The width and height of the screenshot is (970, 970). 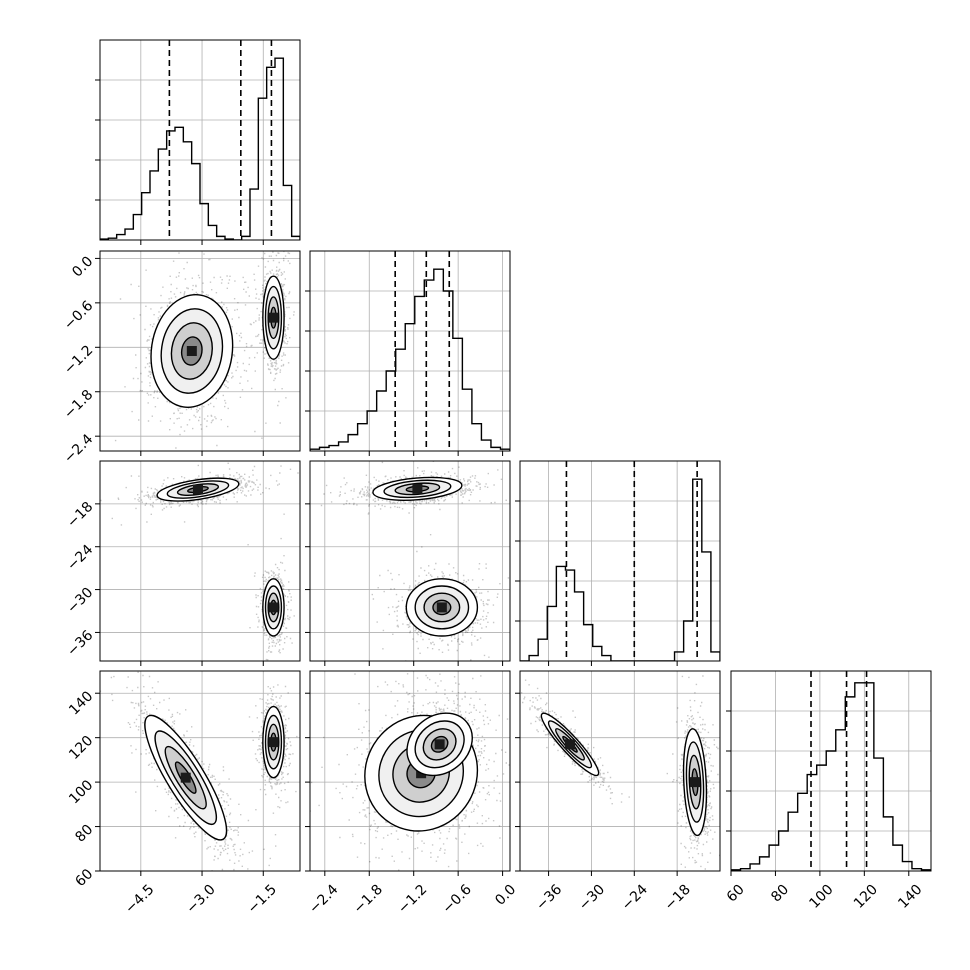 I want to click on x-tick-label: −36, so click(x=549, y=898).